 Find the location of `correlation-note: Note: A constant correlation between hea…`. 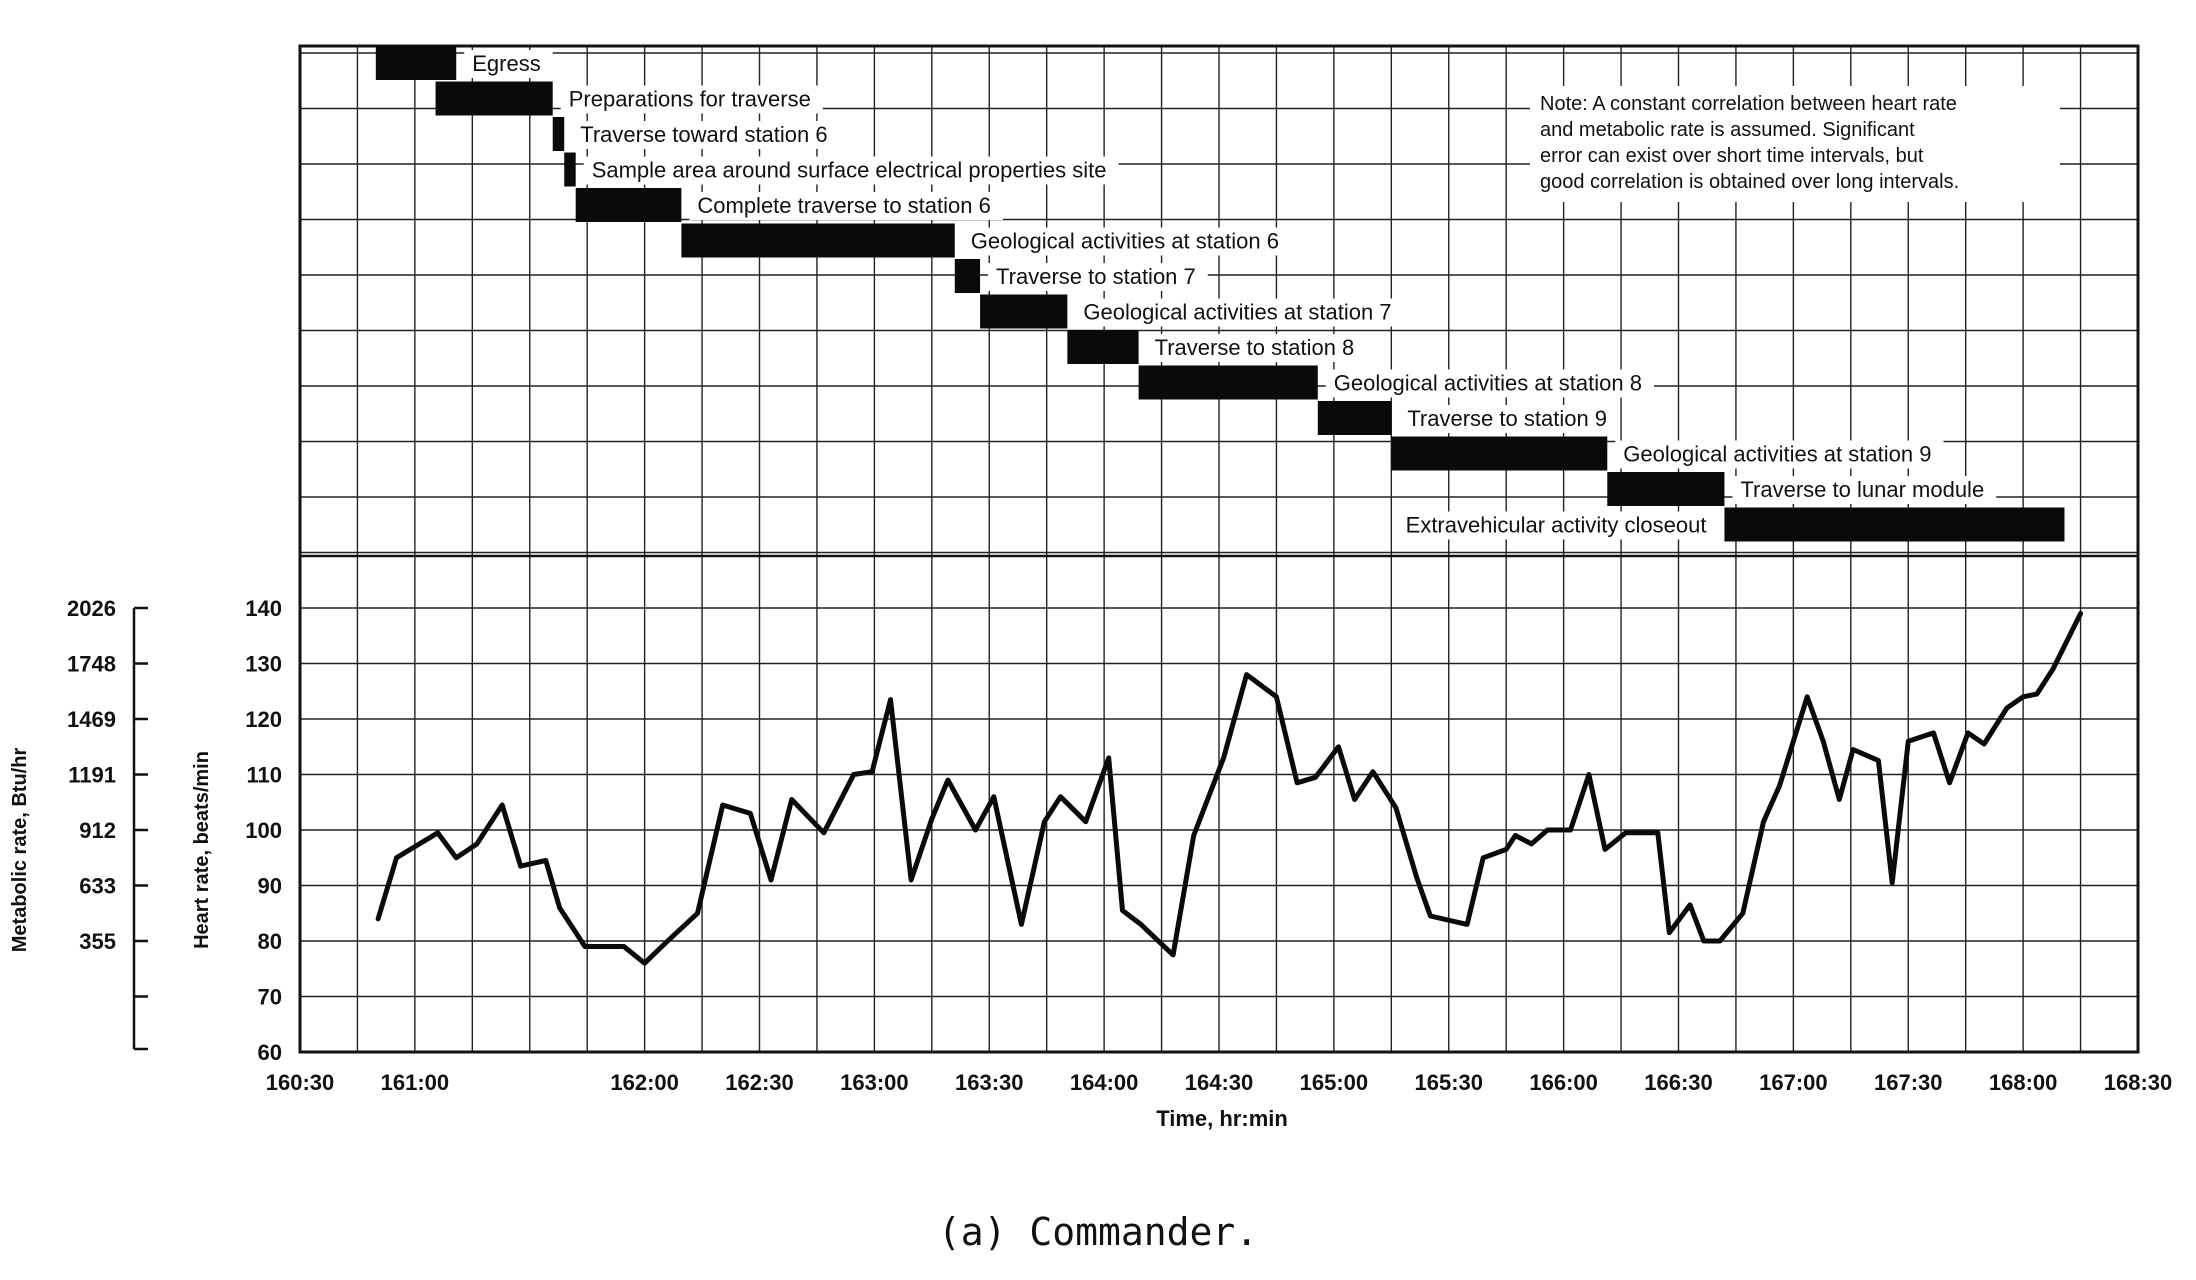

correlation-note: Note: A constant correlation between hea… is located at coordinates (1795, 144).